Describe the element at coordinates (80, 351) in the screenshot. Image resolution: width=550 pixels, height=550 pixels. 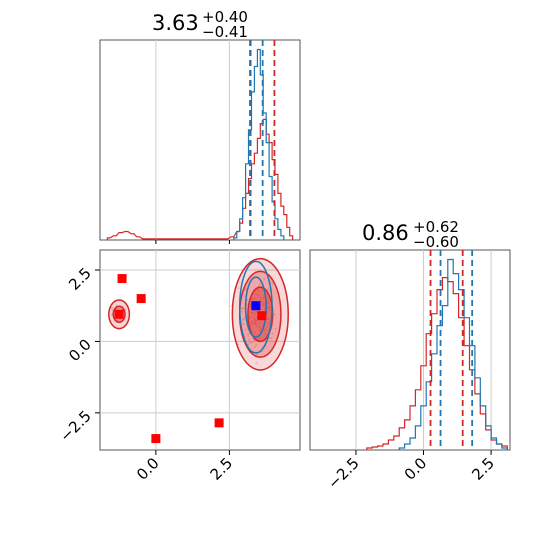
I see `y-tick-label: 0.0` at that location.